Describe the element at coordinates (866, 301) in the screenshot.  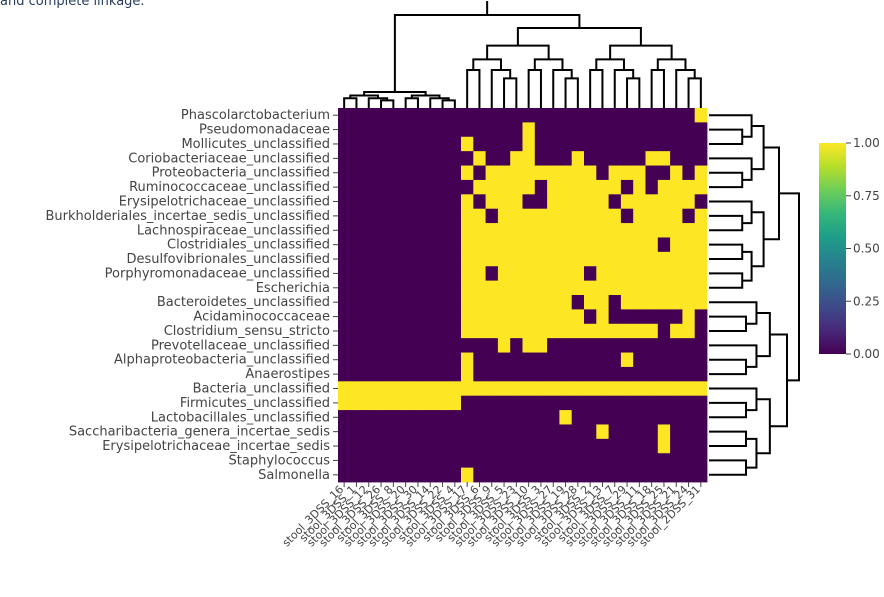
I see `colorbar-tick-label: 0.25` at that location.